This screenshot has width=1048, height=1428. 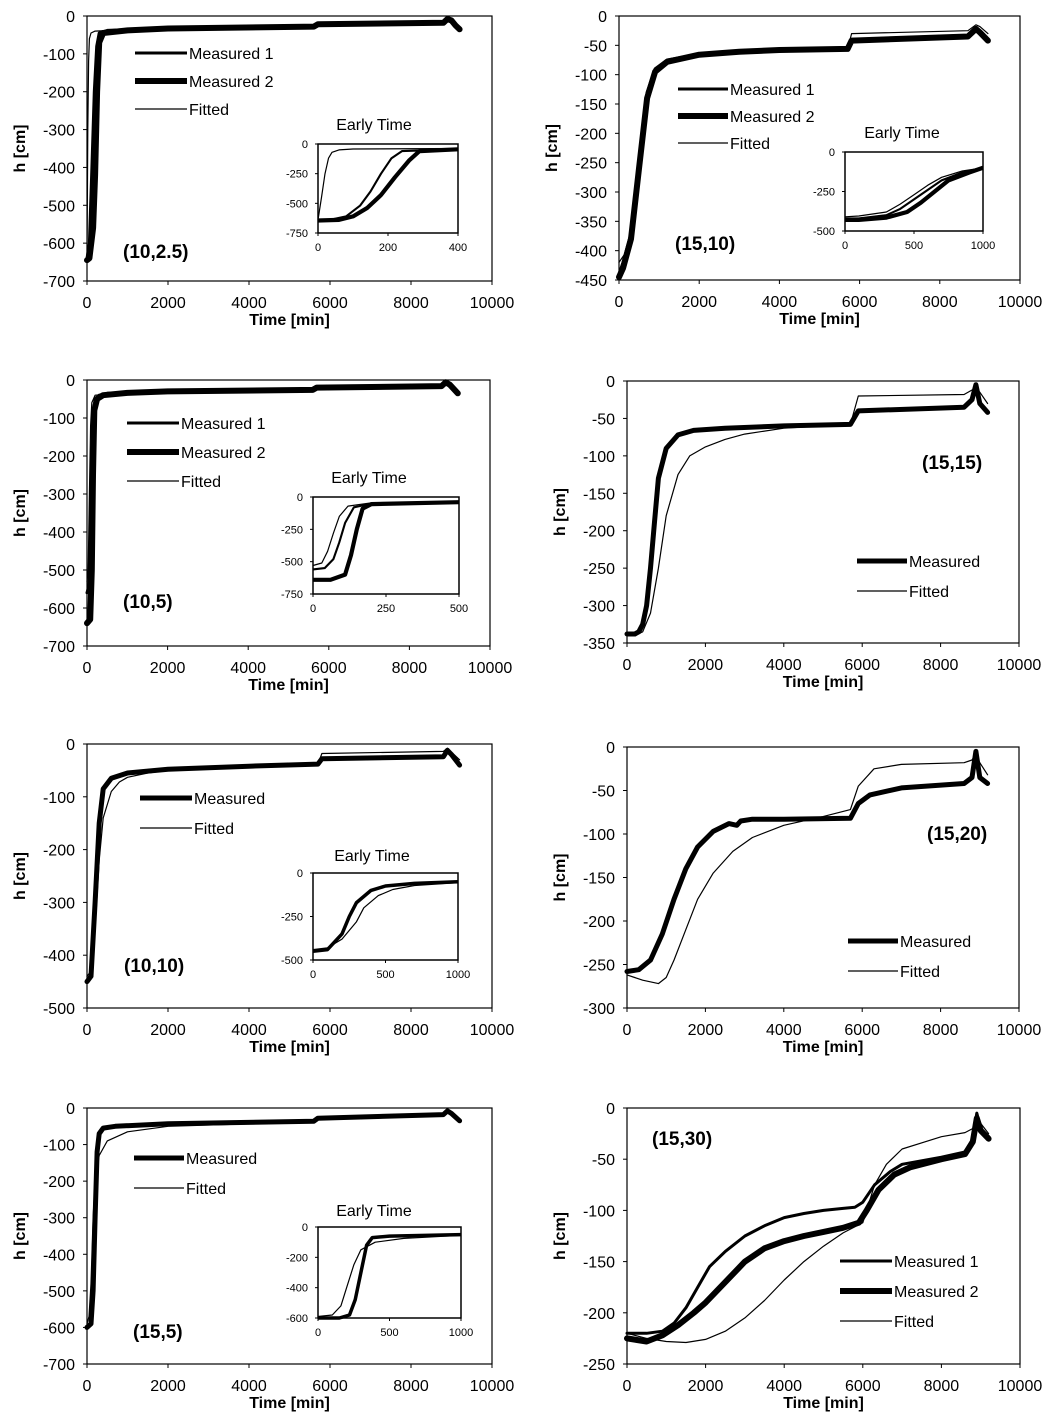 What do you see at coordinates (297, 1289) in the screenshot?
I see `inset-y-tick-label: -400` at bounding box center [297, 1289].